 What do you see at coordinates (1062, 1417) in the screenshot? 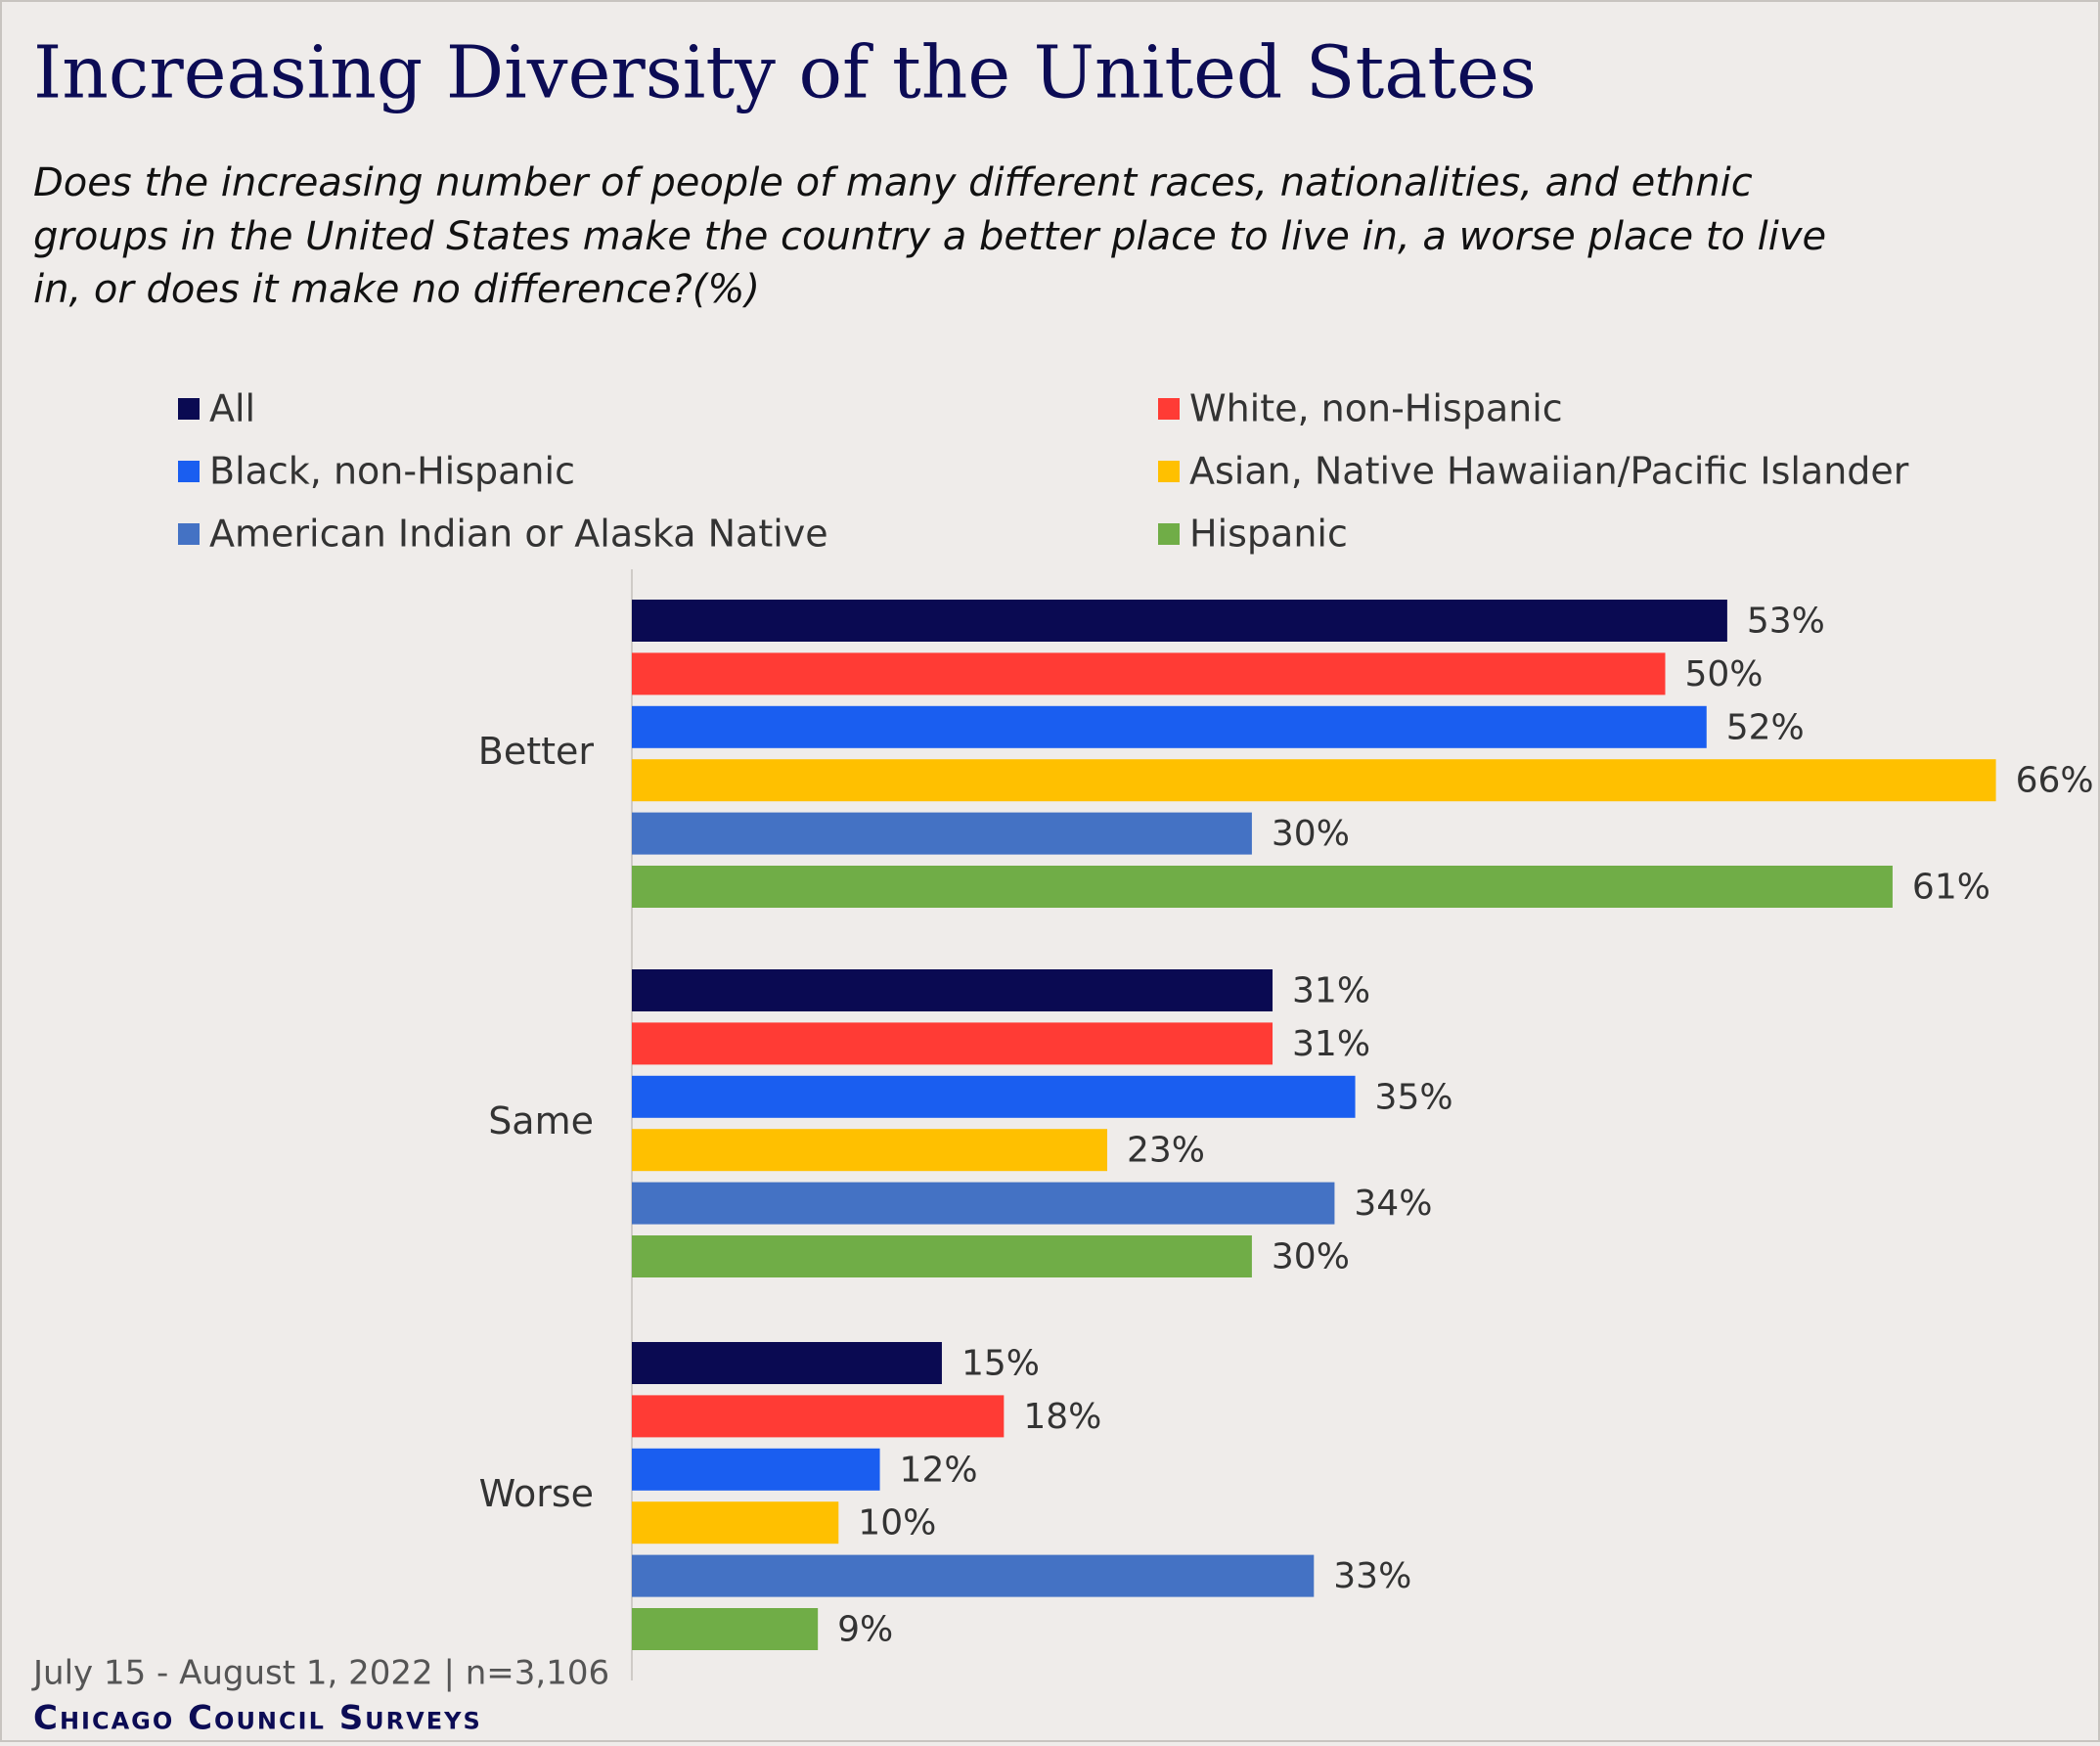
I see `value-label: 18%` at bounding box center [1062, 1417].